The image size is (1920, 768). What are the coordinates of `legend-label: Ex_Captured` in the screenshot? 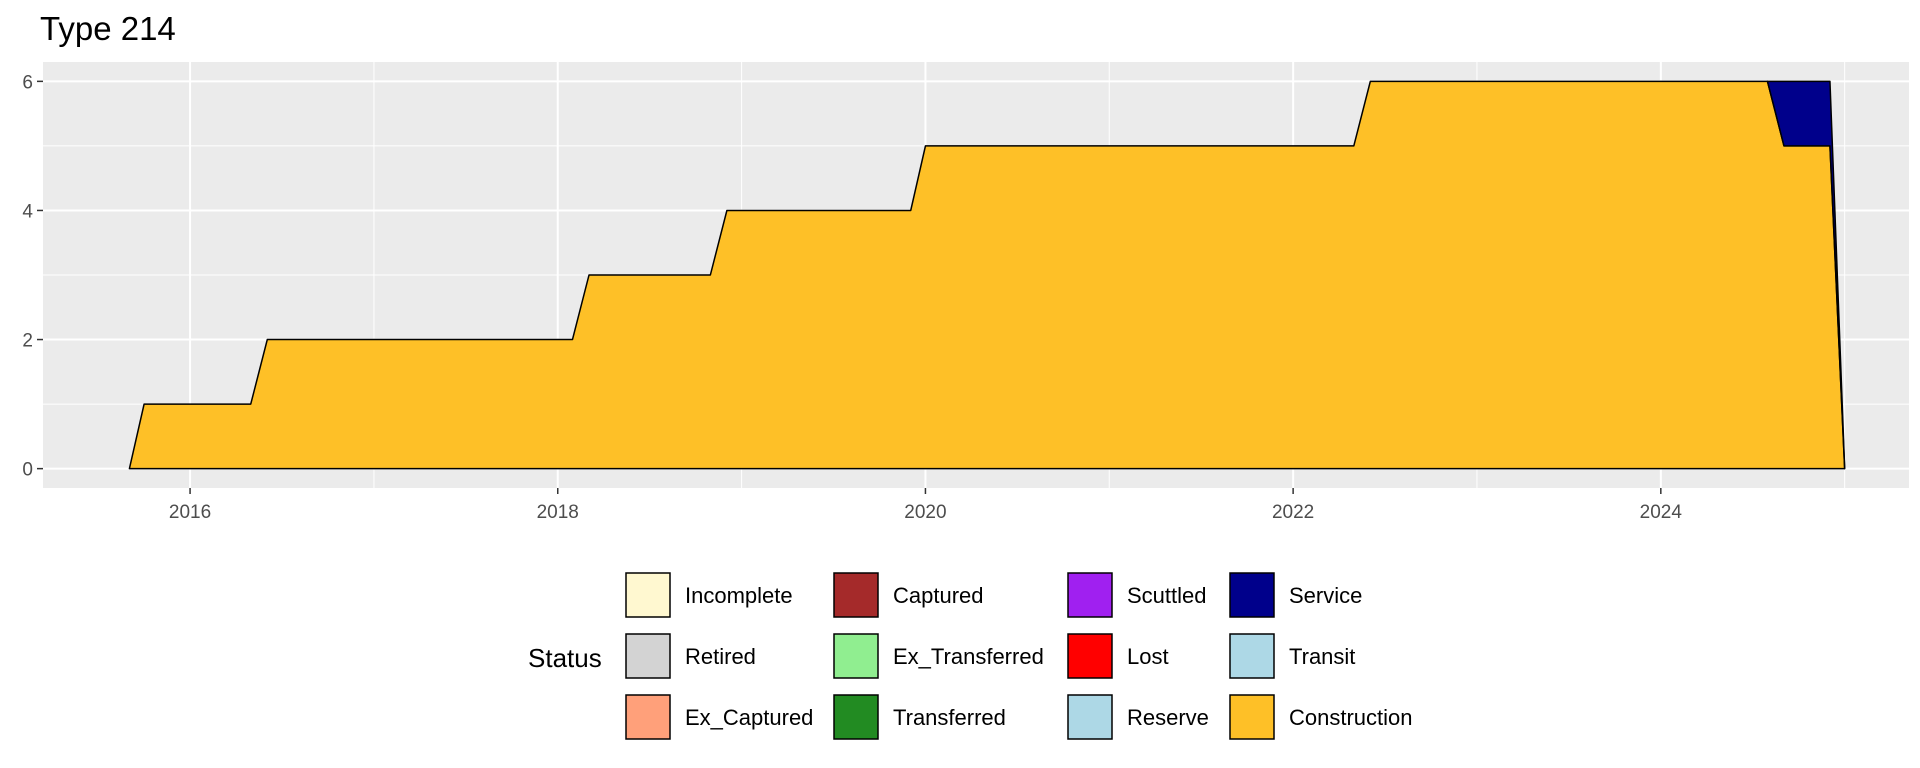 It's located at (749, 717).